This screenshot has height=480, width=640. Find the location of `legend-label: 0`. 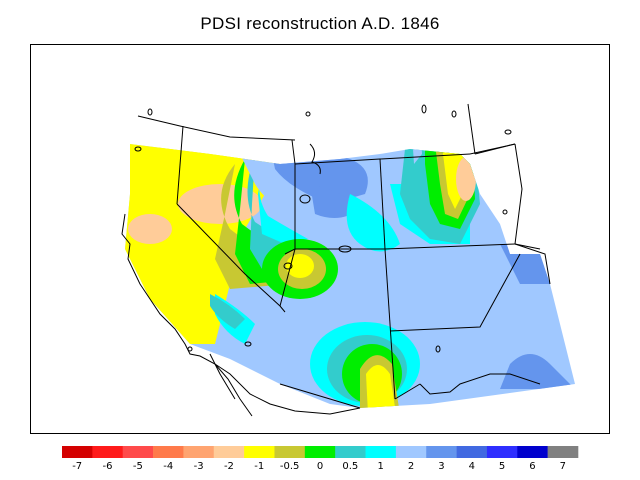

legend-label: 0 is located at coordinates (320, 466).